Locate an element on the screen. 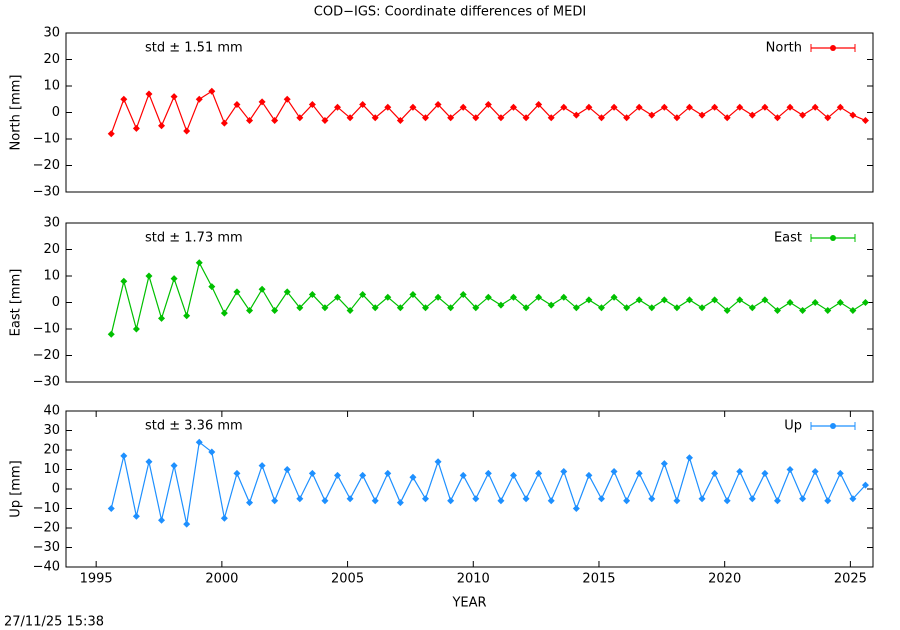 This screenshot has width=900, height=630. y-tick-label: 30 is located at coordinates (51, 33).